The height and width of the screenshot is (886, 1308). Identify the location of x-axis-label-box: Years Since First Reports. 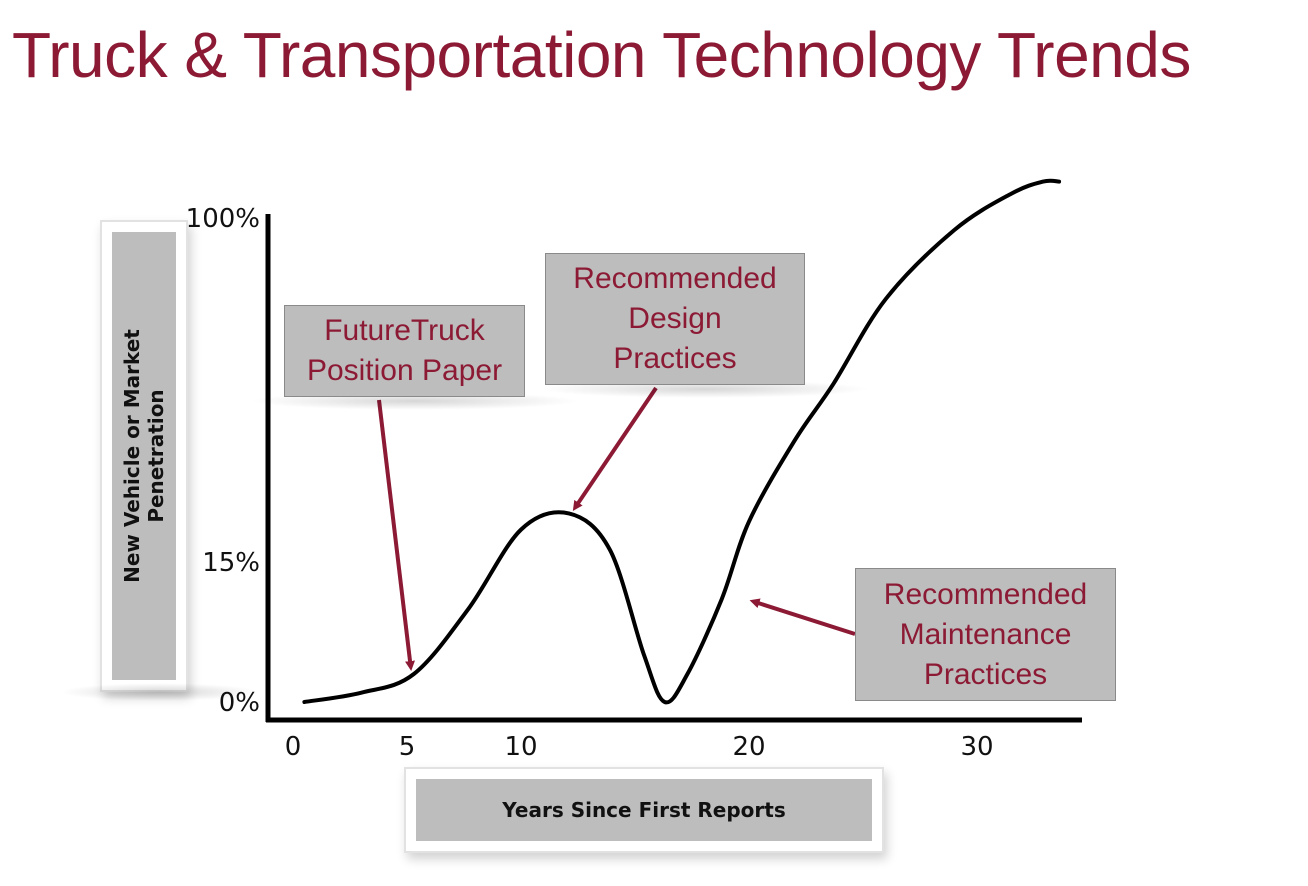
(644, 810).